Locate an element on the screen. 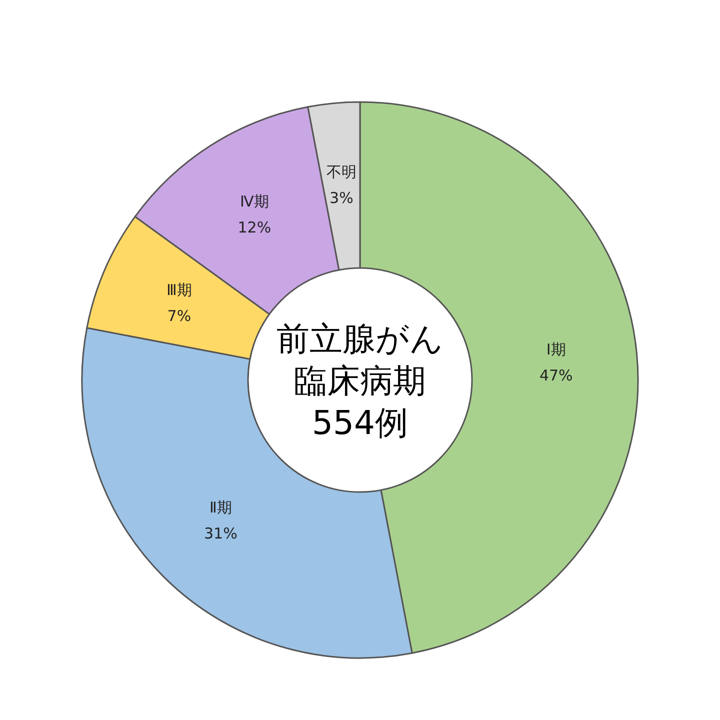  text: 臨床病期 is located at coordinates (360, 380).